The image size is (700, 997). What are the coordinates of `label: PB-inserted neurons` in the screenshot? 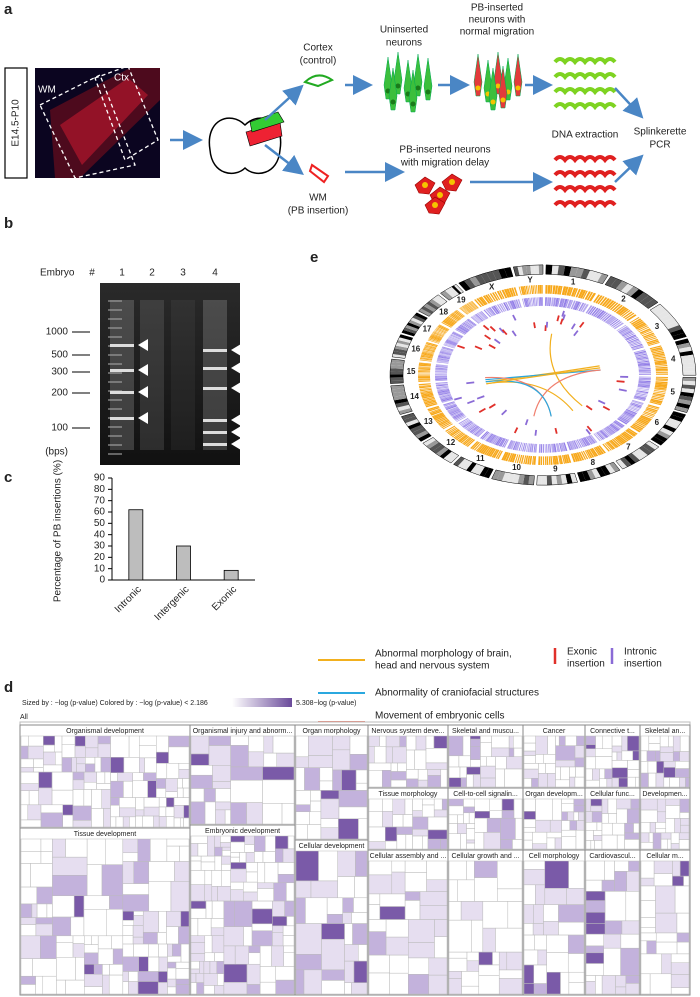 It's located at (444, 150).